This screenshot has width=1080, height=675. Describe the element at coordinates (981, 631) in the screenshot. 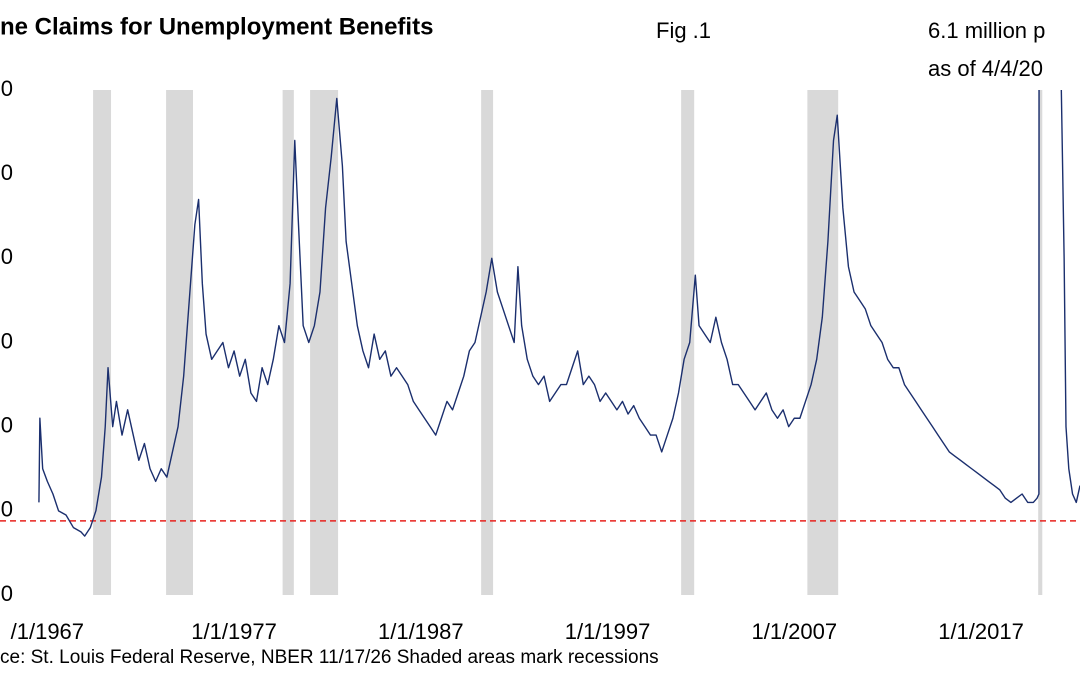

I see `x-tick-label: 1/1/2017` at that location.